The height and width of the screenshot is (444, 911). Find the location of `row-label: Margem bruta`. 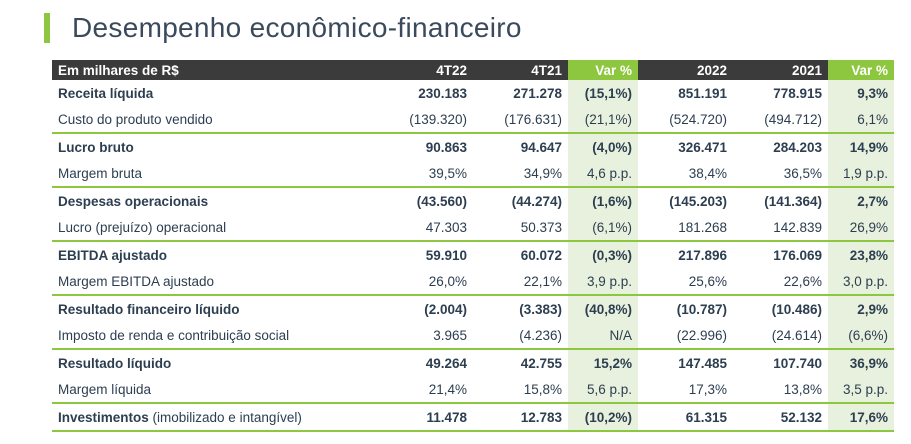

row-label: Margem bruta is located at coordinates (215, 173).